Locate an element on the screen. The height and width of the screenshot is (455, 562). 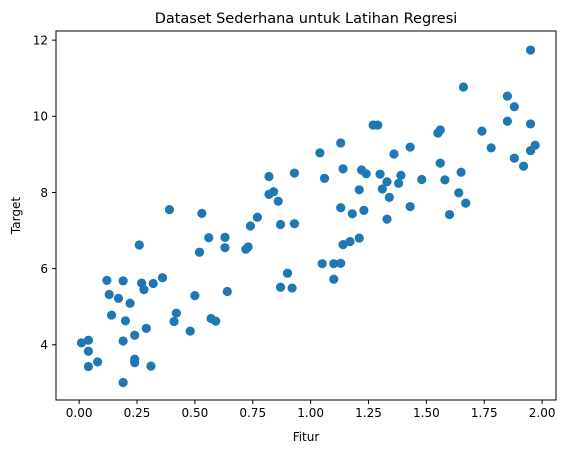
y-tick-label: 4 is located at coordinates (44, 345).